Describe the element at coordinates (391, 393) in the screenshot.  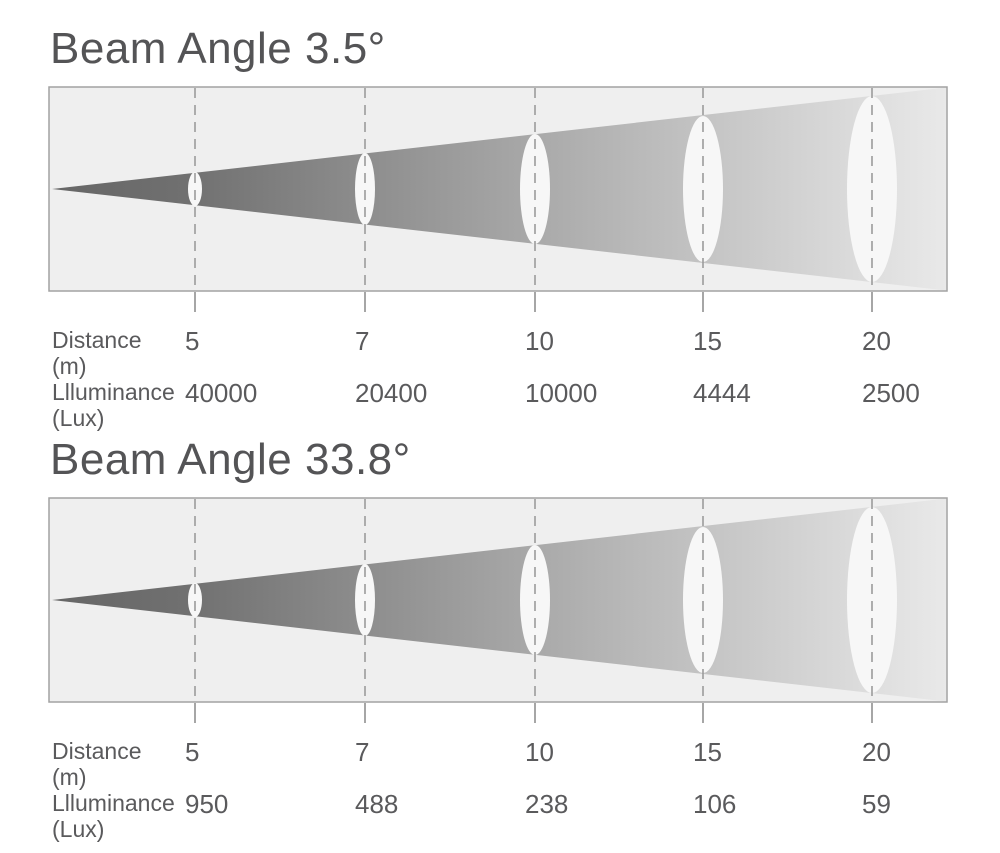
I see `illuminance-value: 20400` at that location.